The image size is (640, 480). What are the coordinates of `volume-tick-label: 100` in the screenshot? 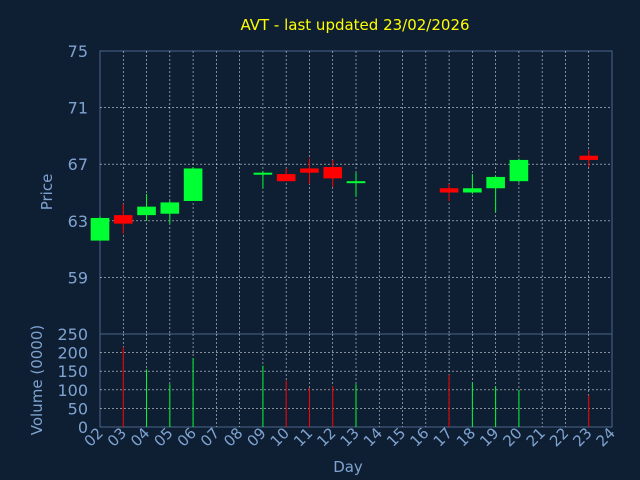 It's located at (72, 390).